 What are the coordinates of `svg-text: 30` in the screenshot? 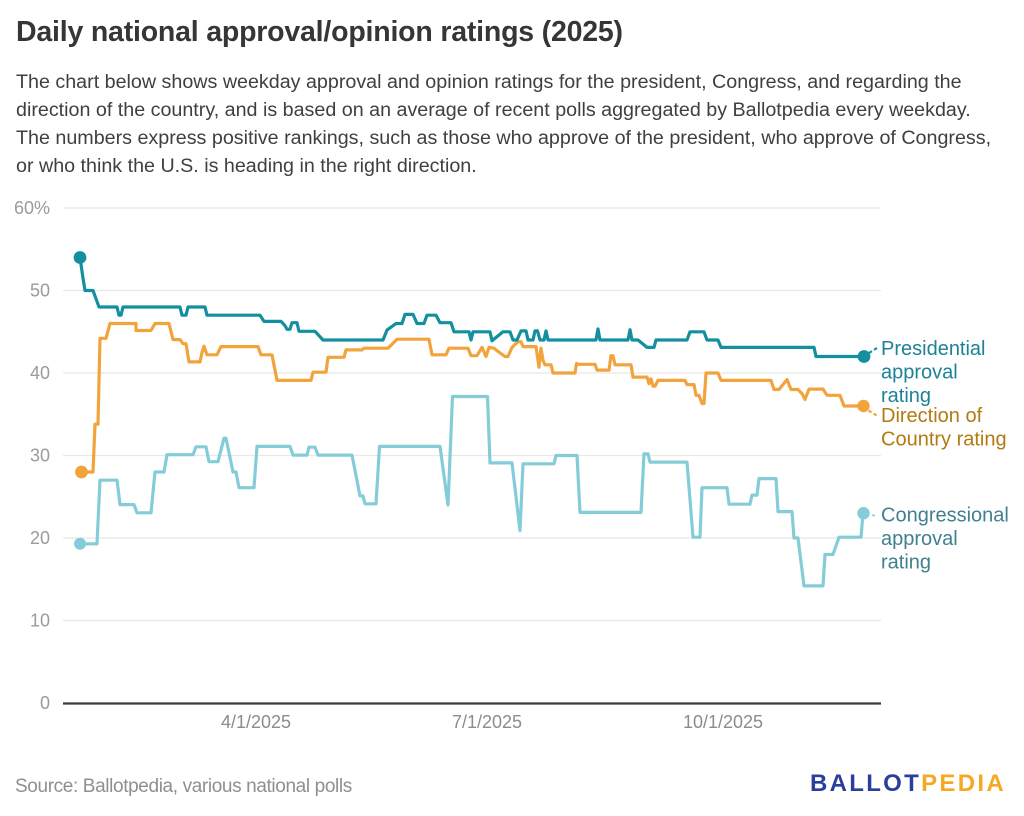 It's located at (40, 456).